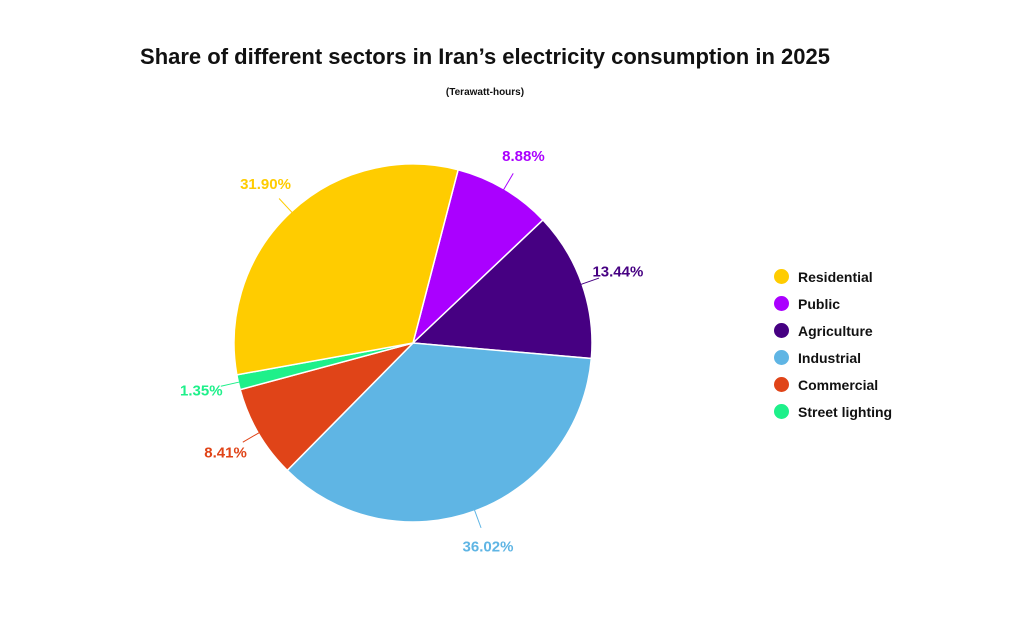 Image resolution: width=1024 pixels, height=629 pixels. Describe the element at coordinates (819, 303) in the screenshot. I see `legend-label: Public` at that location.